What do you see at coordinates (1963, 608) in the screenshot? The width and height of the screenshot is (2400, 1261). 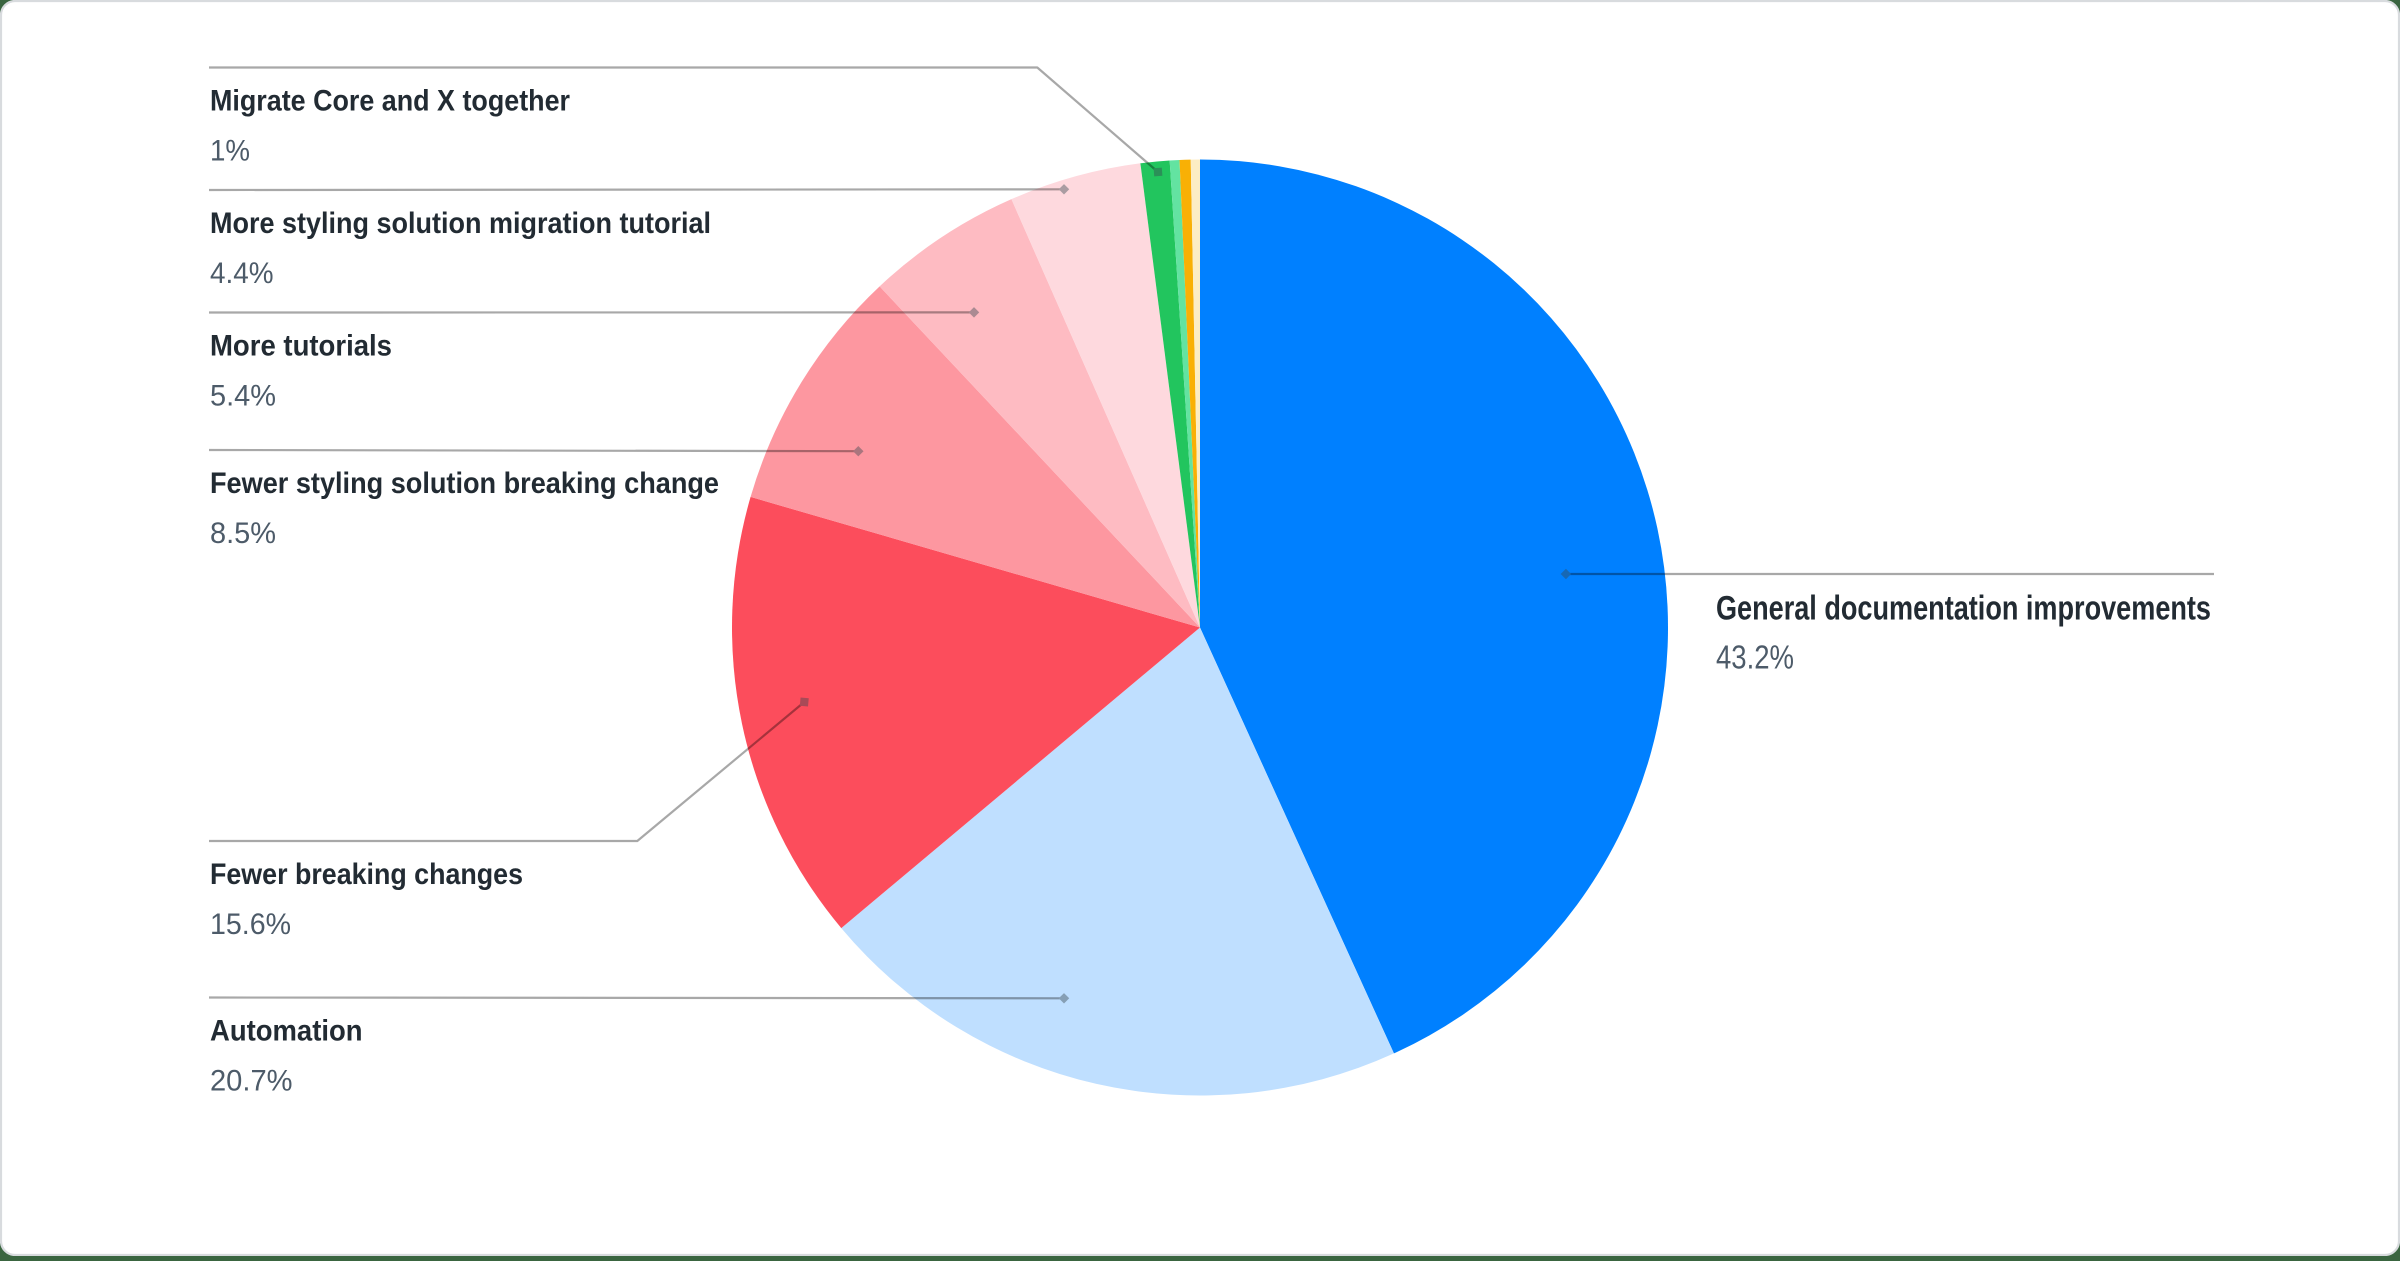 I see `svg-text:General documentation improvem: General documentation improvements` at bounding box center [1963, 608].